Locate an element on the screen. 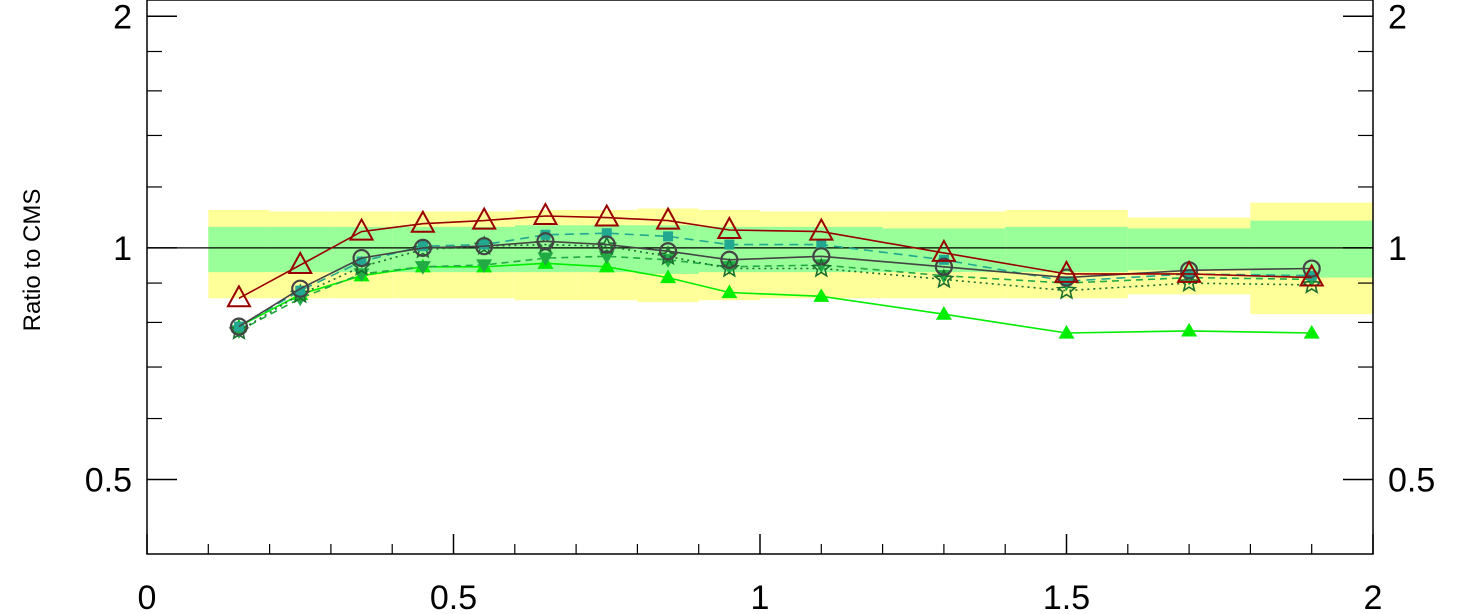 The width and height of the screenshot is (1471, 614). y-tick-label-right: 0.5 is located at coordinates (1411, 480).